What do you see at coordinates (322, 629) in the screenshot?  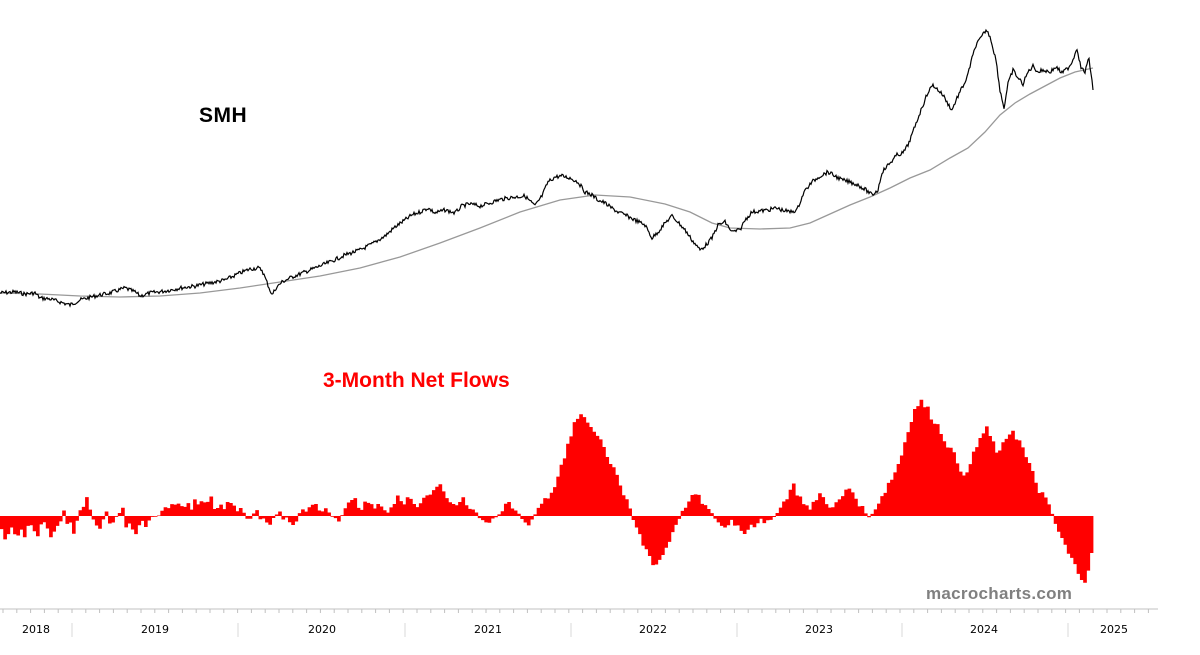 I see `x-axis-year-label: 2020` at bounding box center [322, 629].